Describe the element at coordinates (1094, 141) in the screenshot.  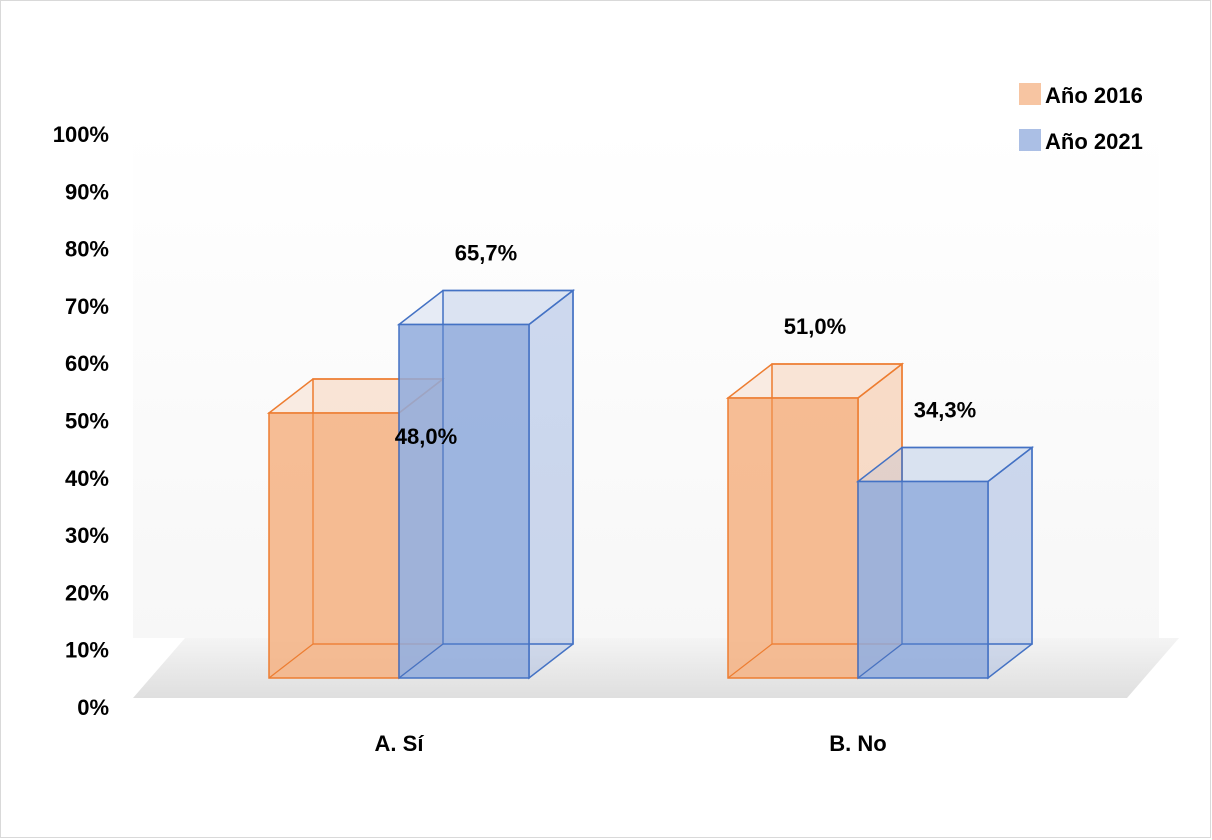
I see `legend-label: Año 2021` at that location.